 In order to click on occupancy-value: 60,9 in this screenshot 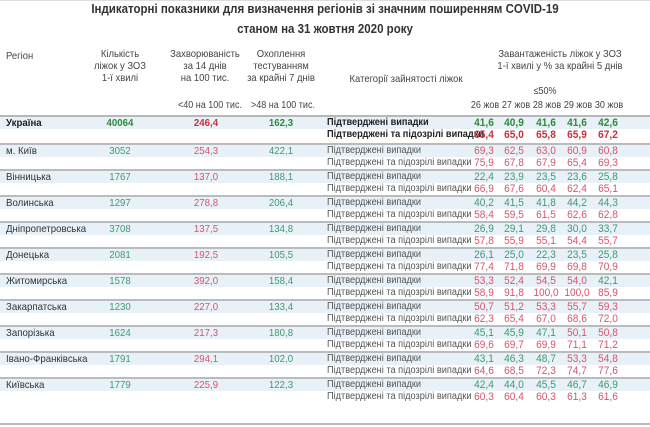, I will do `click(577, 151)`.